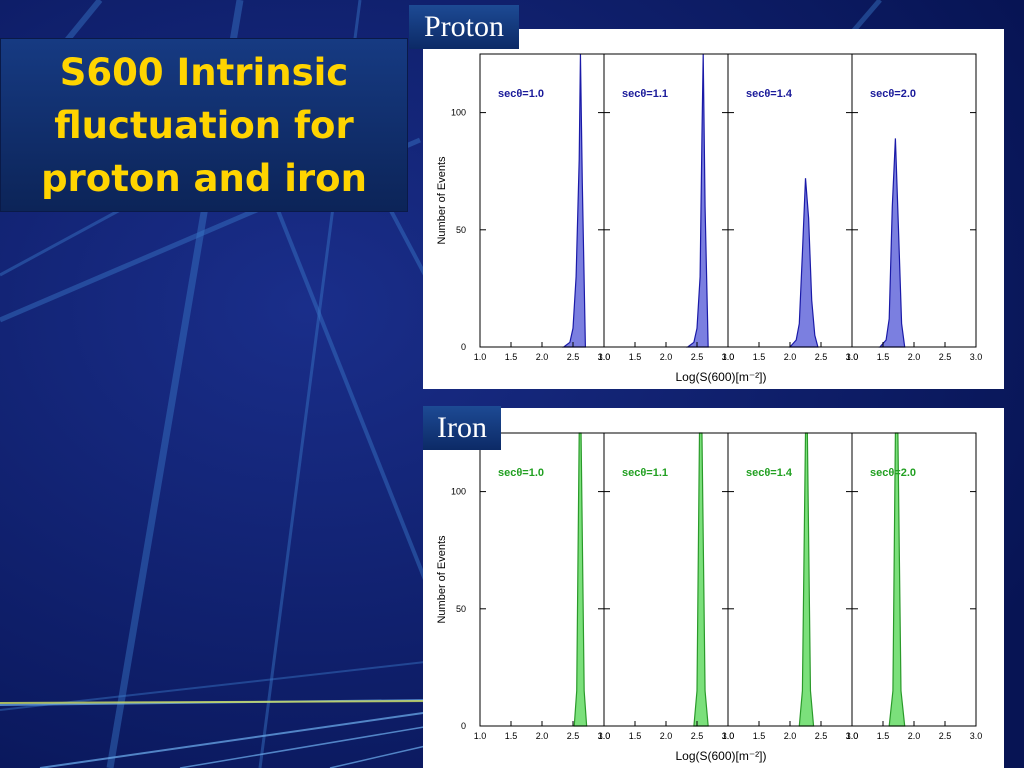 The width and height of the screenshot is (1024, 768). I want to click on proton-subpanel-label: secθ=1.1, so click(645, 94).